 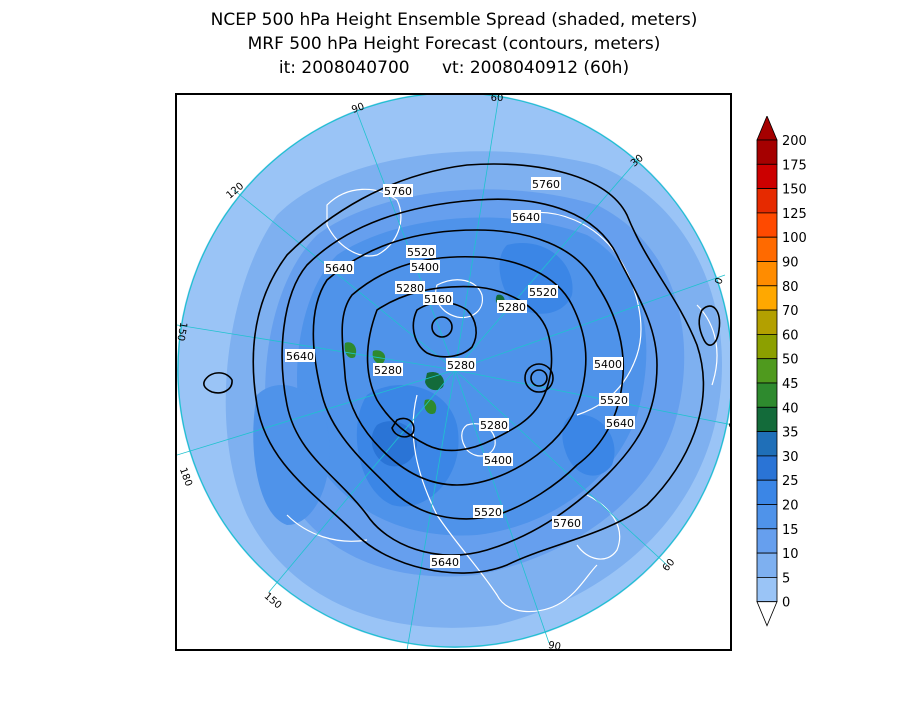 What do you see at coordinates (218, 383) in the screenshot?
I see `contour-isolated-a` at bounding box center [218, 383].